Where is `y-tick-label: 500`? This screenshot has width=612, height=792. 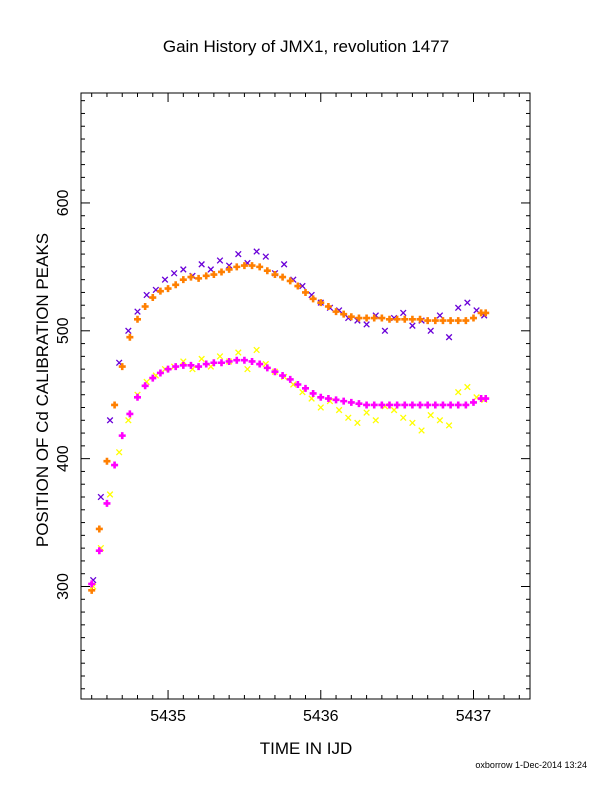
y-tick-label: 500 is located at coordinates (63, 330).